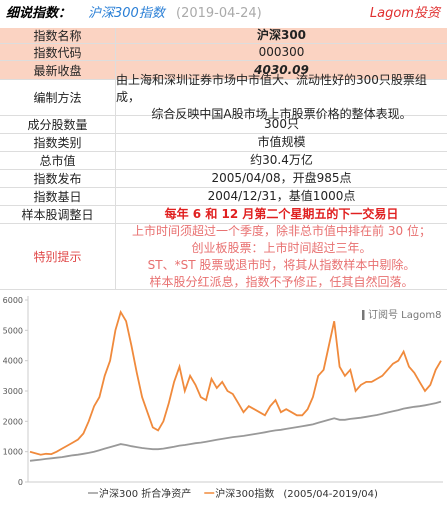 The image size is (448, 509). What do you see at coordinates (39, 13) in the screenshot?
I see `header-title: 细说指数：` at bounding box center [39, 13].